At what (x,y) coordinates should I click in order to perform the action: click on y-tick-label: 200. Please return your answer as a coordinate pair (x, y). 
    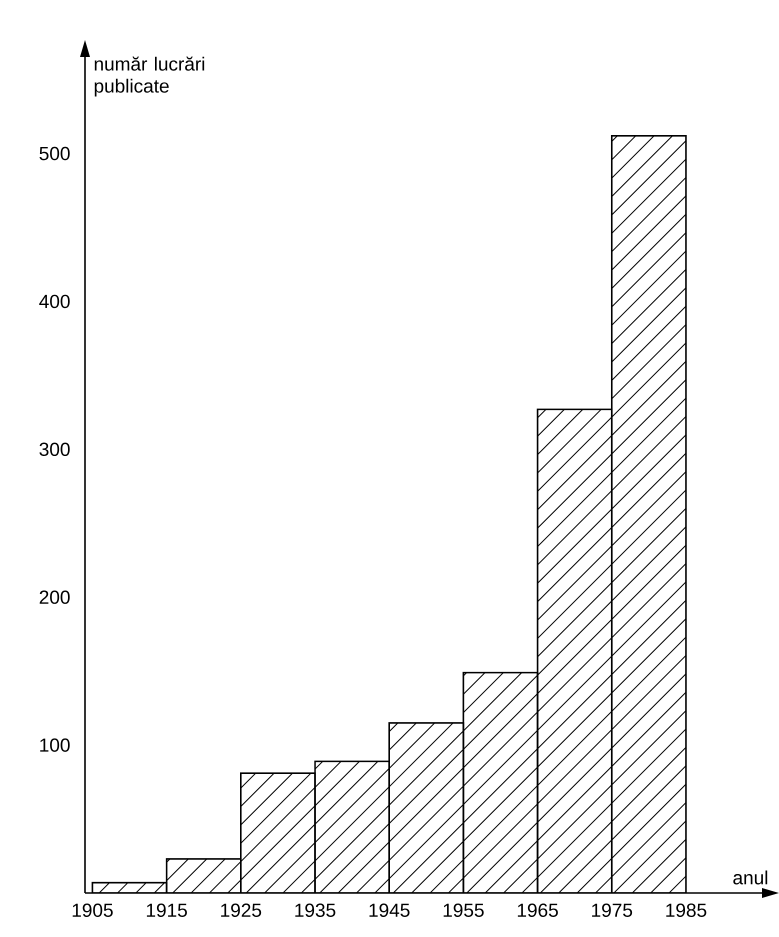
    Looking at the image, I should click on (55, 597).